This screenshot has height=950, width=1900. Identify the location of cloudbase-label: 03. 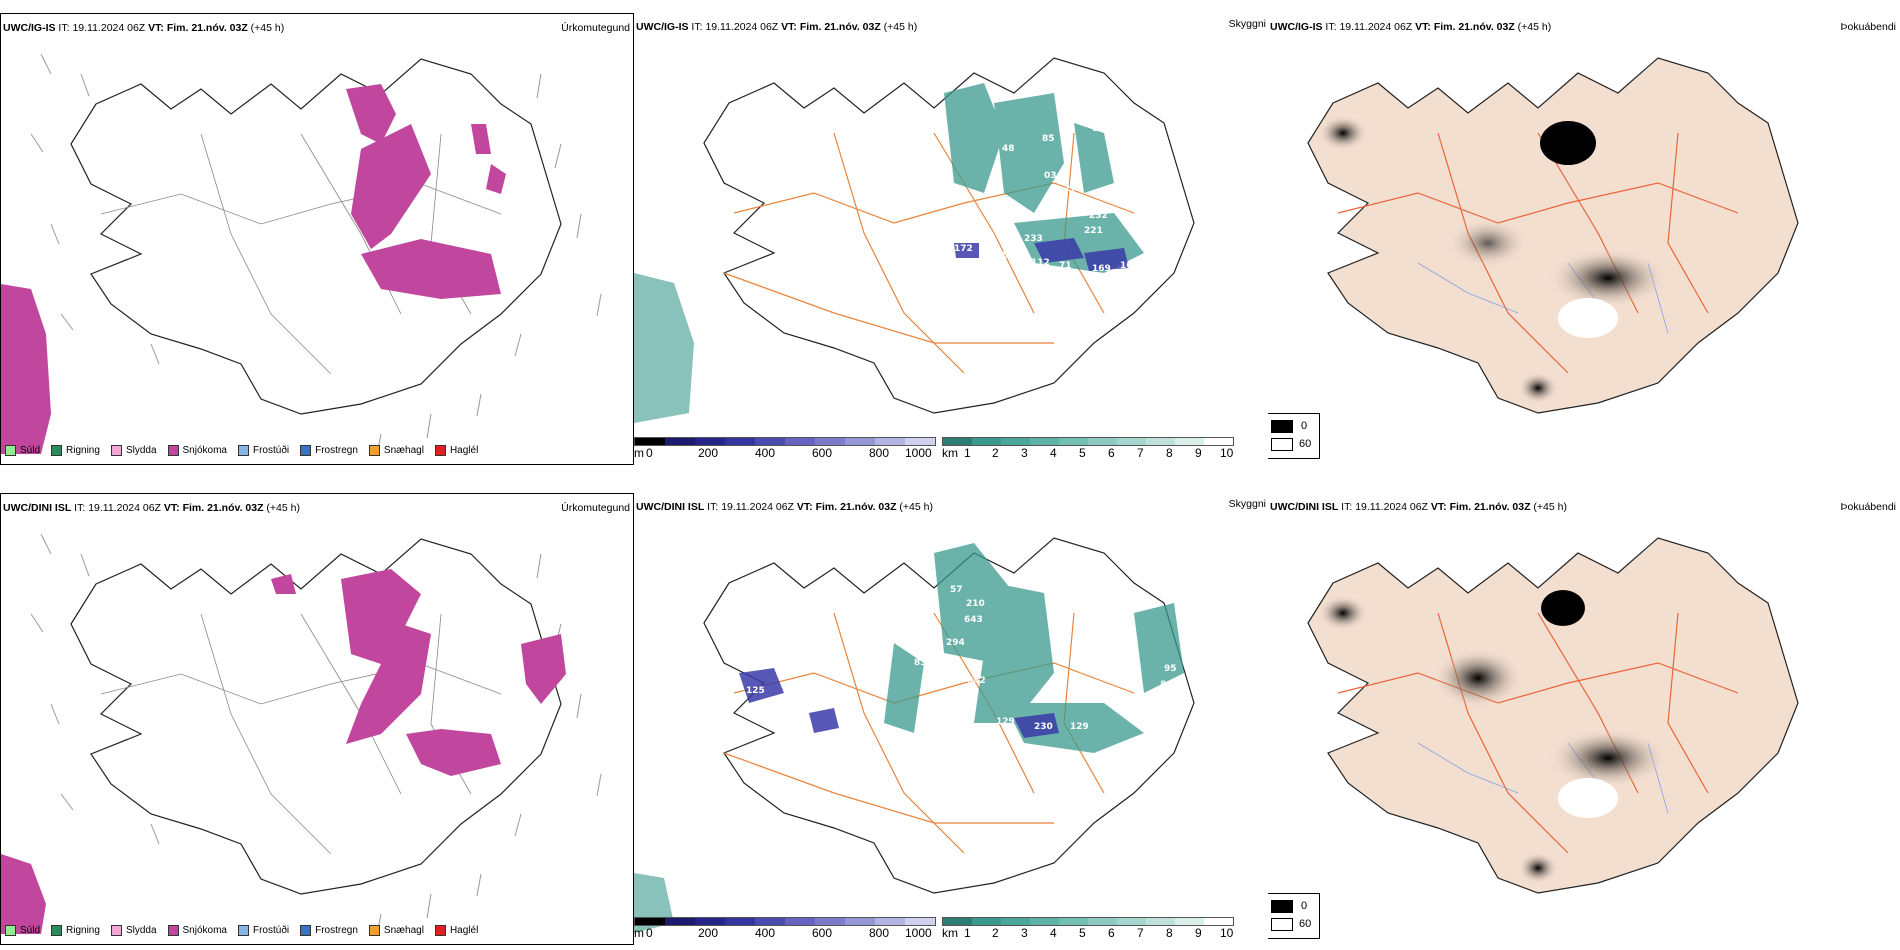
(1050, 176).